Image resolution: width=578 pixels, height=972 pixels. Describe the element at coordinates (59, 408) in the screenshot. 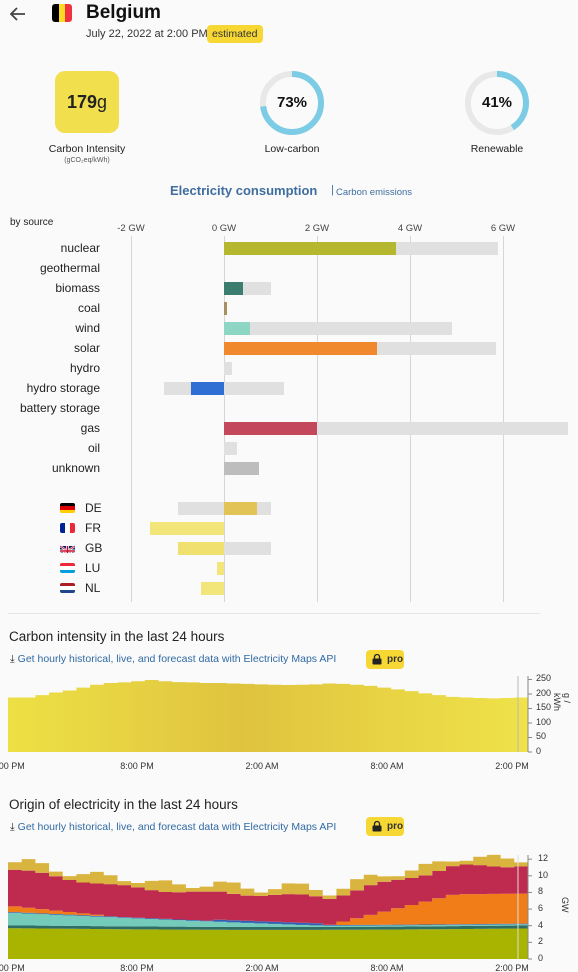

I see `source-label: battery storage` at that location.